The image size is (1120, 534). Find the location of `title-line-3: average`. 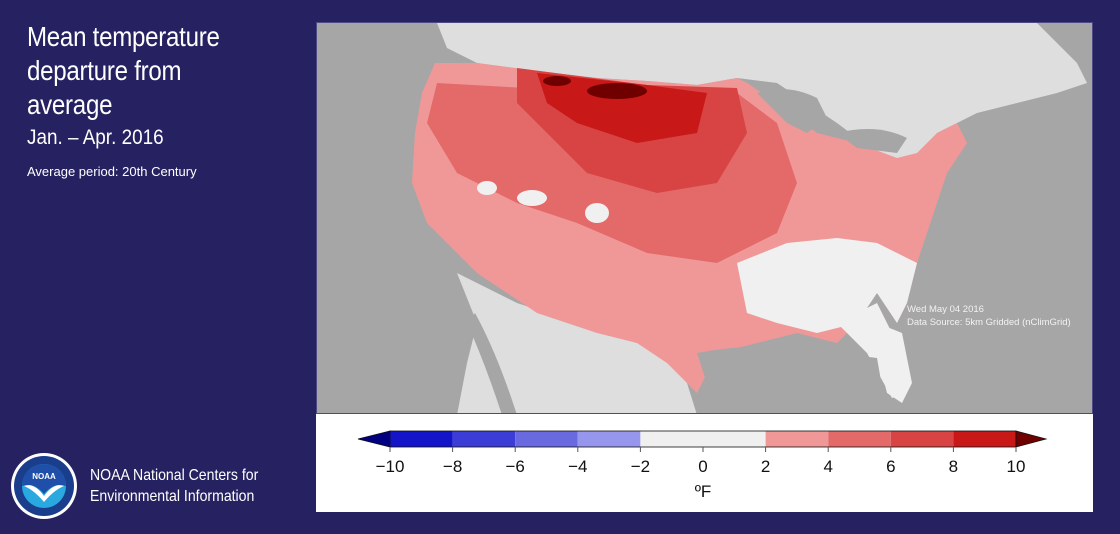

title-line-3: average is located at coordinates (70, 104).